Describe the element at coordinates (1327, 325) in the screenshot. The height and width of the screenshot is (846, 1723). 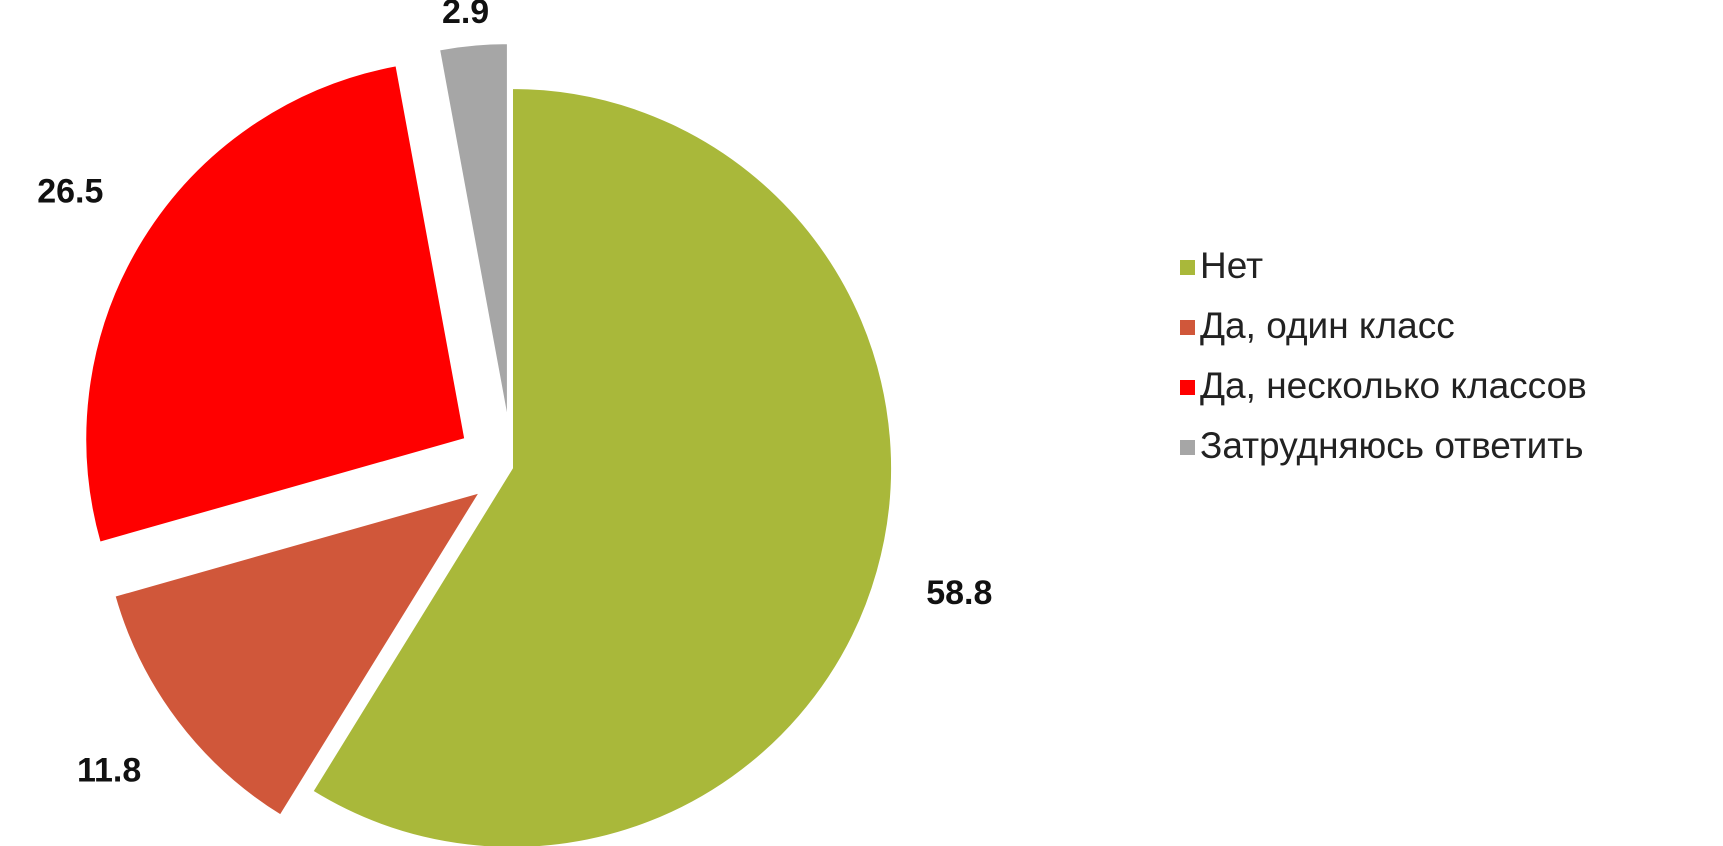
I see `legend-label: Да, один класс` at that location.